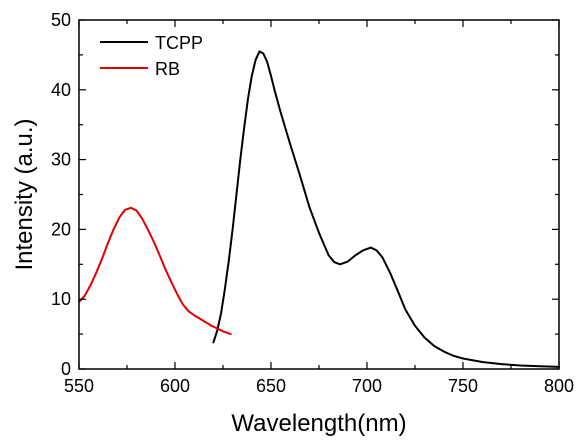 The height and width of the screenshot is (440, 579). Describe the element at coordinates (24, 194) in the screenshot. I see `y-axis-title: Intensity (a.u.)` at that location.